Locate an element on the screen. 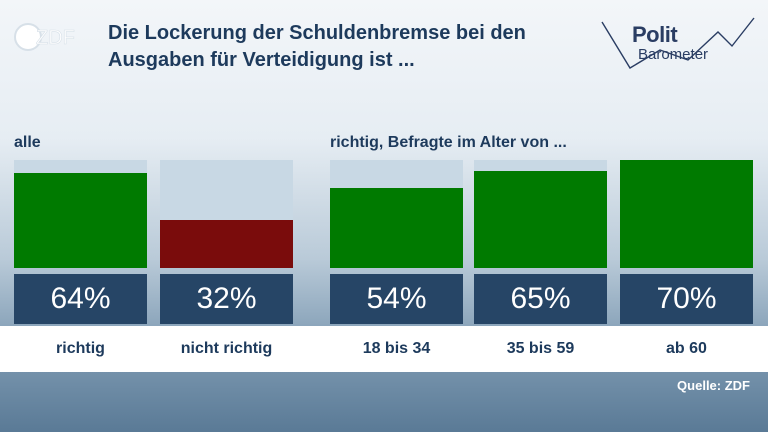  politbarometer-logo-line1: Polit is located at coordinates (655, 34).